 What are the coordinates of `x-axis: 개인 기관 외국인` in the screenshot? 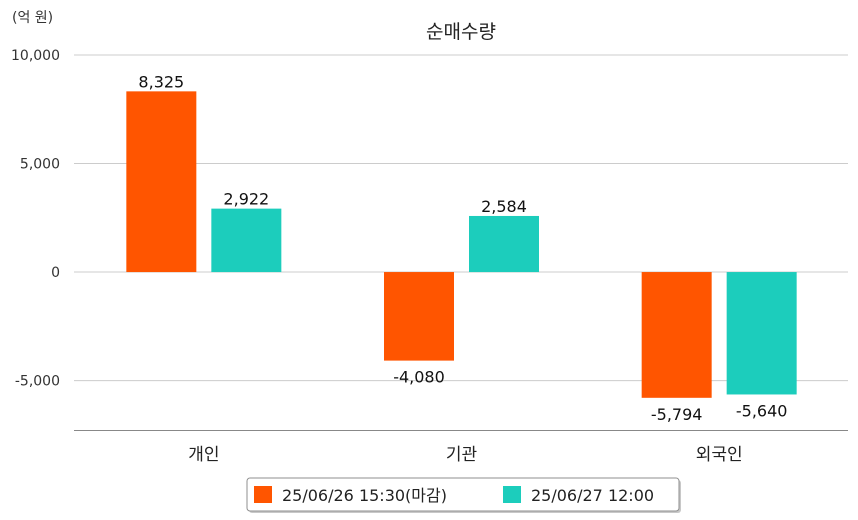 It's located at (461, 447).